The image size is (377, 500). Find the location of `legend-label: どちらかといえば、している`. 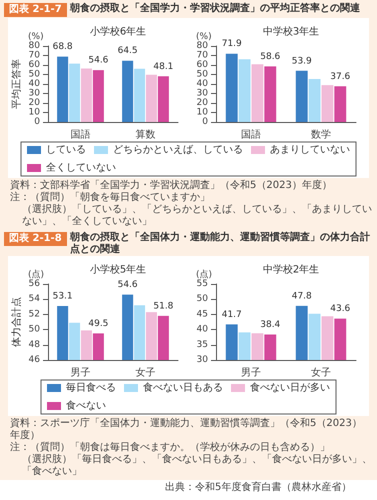

legend-label: どちらかといえば、している is located at coordinates (178, 150).